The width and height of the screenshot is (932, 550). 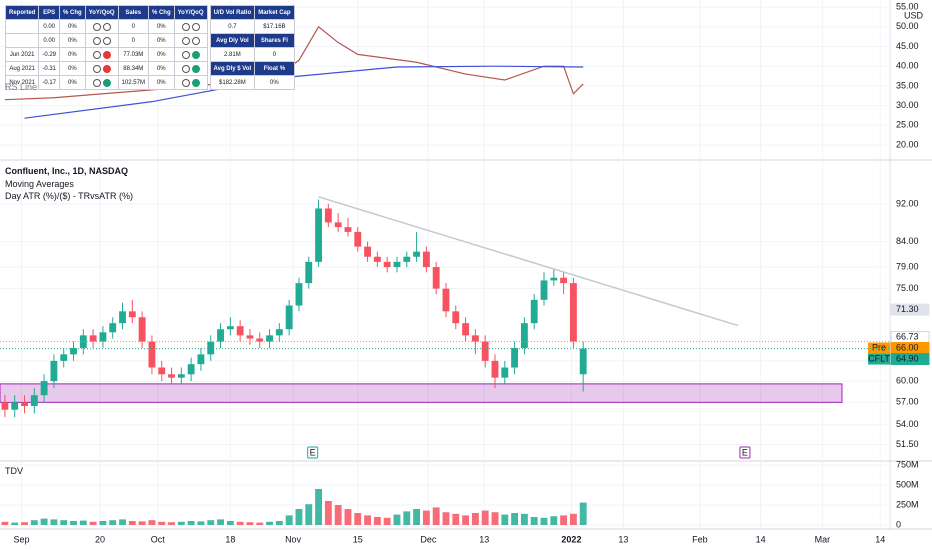 What do you see at coordinates (907, 444) in the screenshot?
I see `y-tick-label: 51.50` at bounding box center [907, 444].